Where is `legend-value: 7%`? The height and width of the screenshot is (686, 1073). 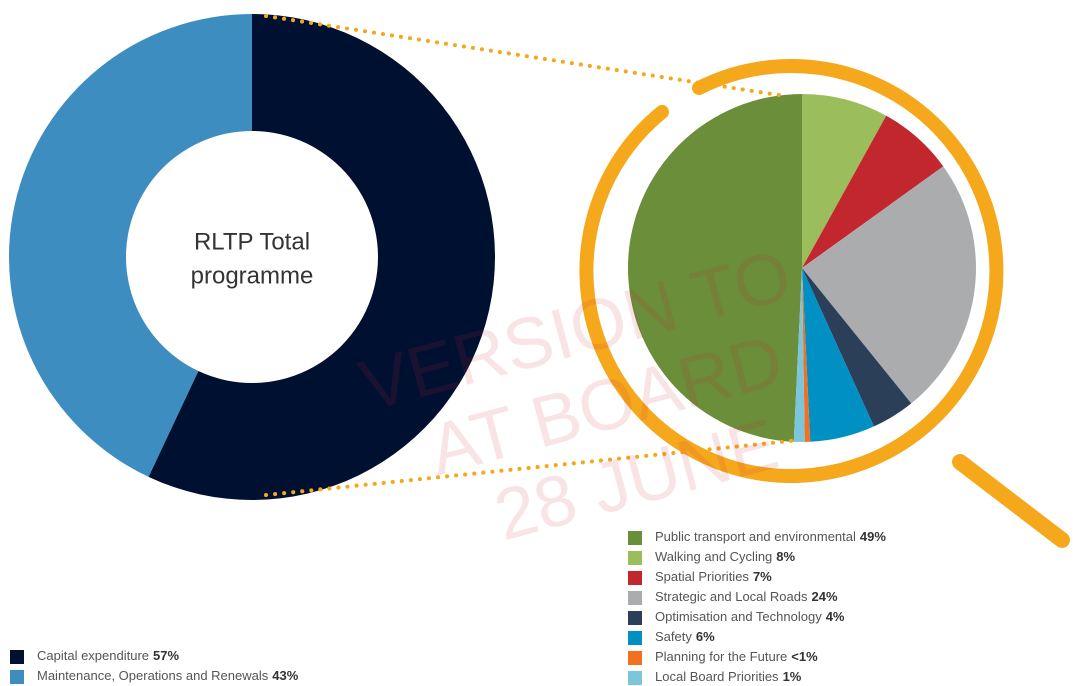 legend-value: 7% is located at coordinates (762, 576).